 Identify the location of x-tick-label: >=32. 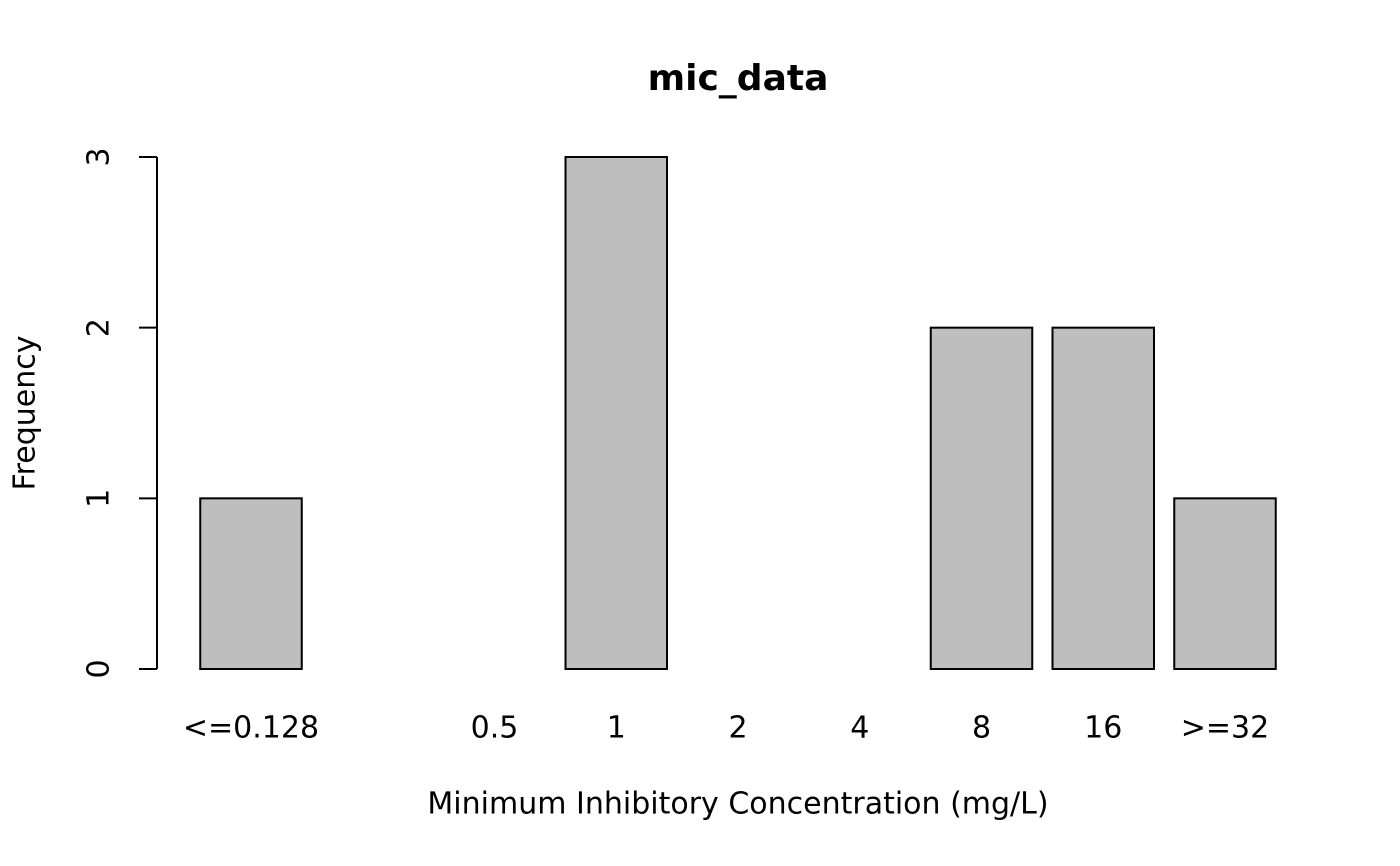
(1225, 728).